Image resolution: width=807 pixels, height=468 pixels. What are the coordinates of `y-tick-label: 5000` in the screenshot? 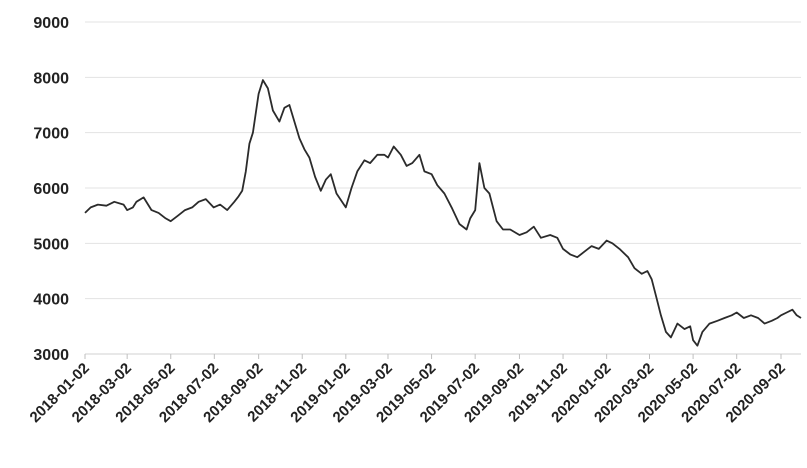 It's located at (51, 244).